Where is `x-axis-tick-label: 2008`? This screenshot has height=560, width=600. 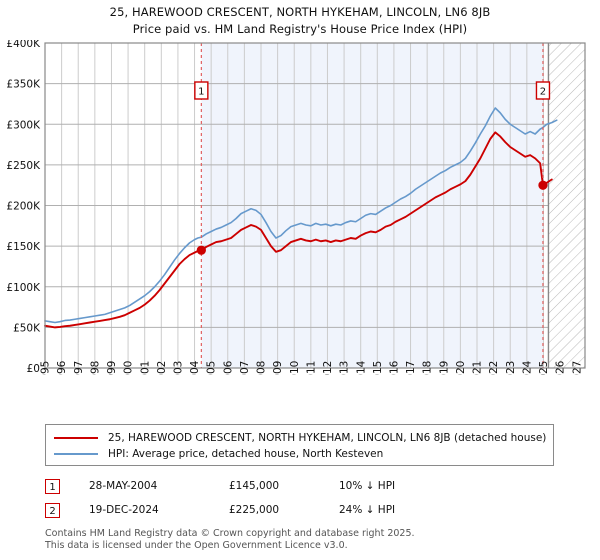 x-axis-tick-label: 2008 is located at coordinates (262, 368).